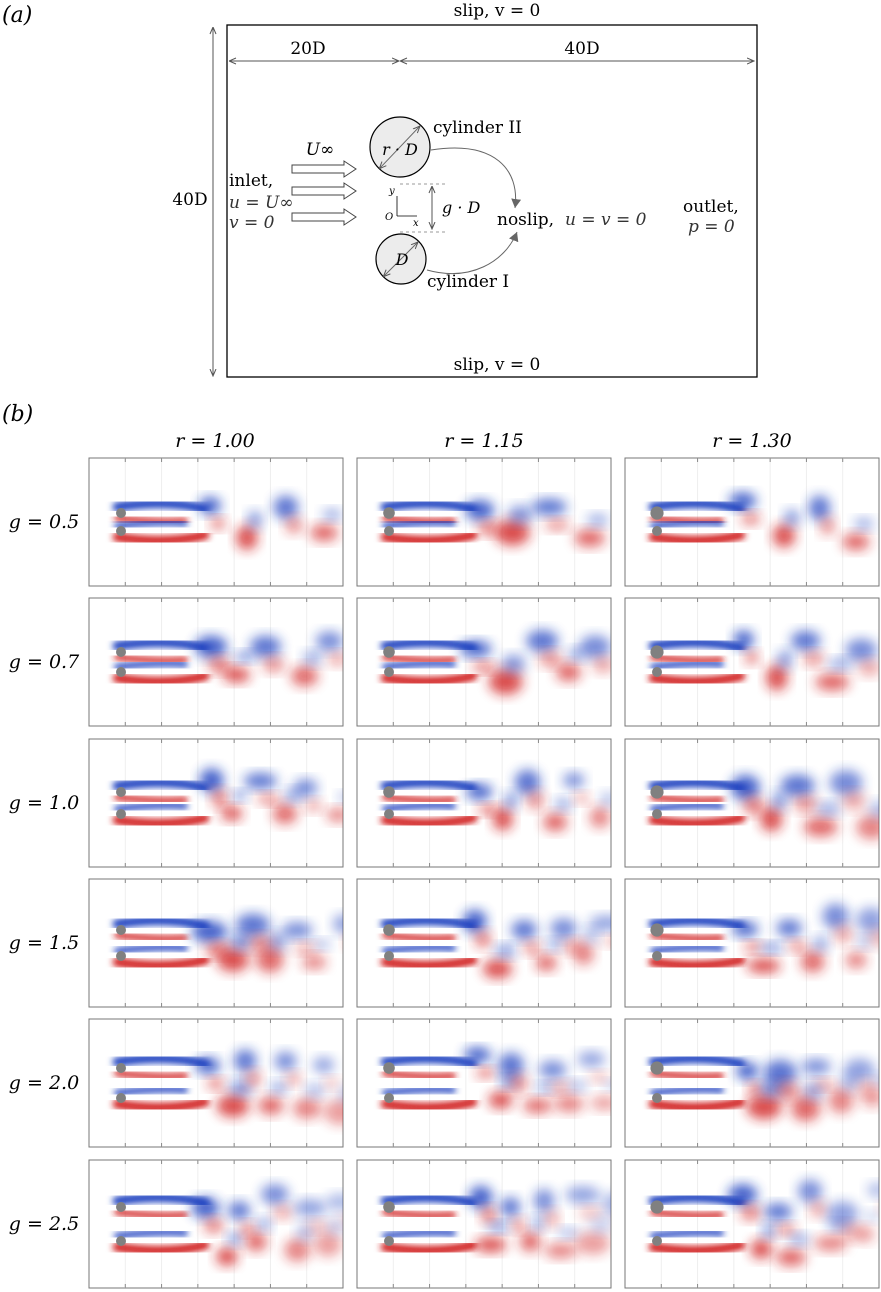  I want to click on cylinder-i-label: cylinder I, so click(468, 282).